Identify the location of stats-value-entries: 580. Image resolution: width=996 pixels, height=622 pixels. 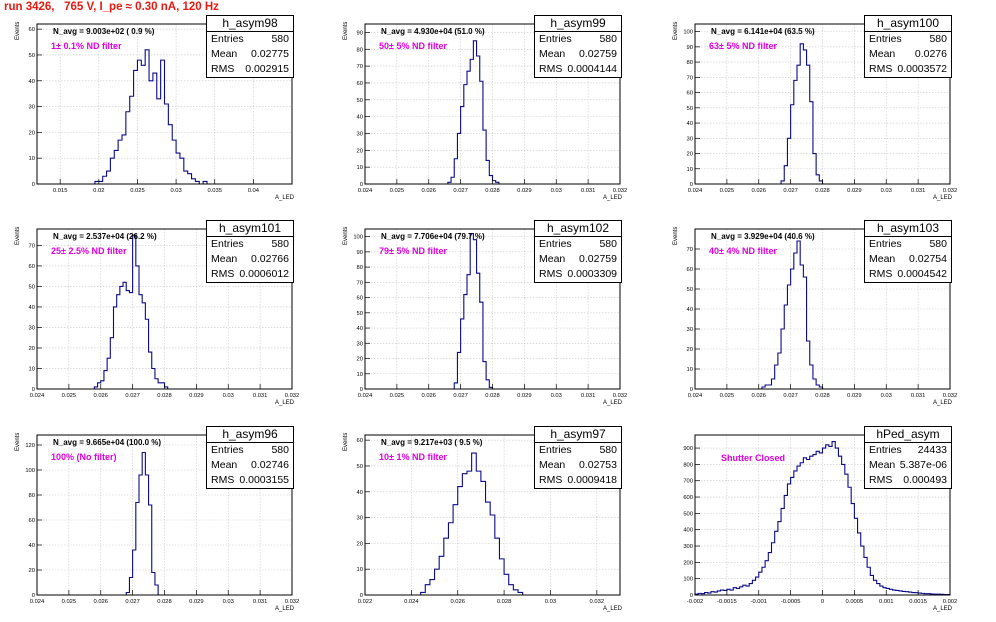
(608, 39).